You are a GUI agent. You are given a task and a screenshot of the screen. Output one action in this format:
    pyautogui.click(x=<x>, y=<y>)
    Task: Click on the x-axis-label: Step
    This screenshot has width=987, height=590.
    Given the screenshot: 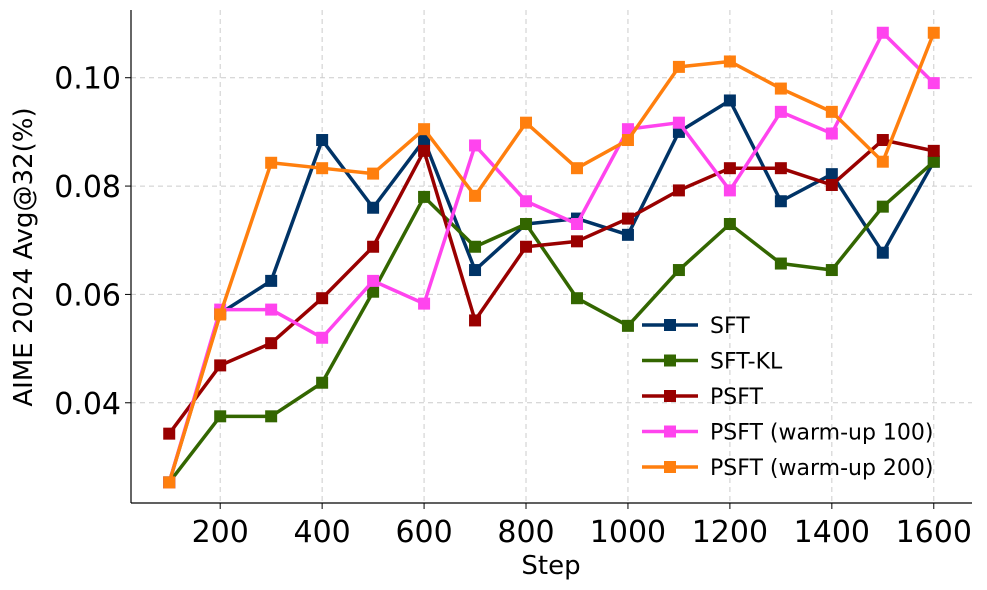 What is the action you would take?
    pyautogui.click(x=550, y=566)
    